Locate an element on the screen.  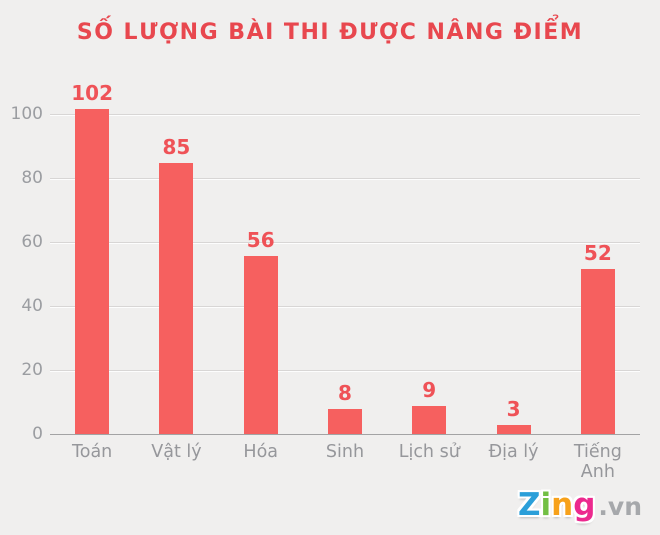
bar-value-label: 56 is located at coordinates (260, 239).